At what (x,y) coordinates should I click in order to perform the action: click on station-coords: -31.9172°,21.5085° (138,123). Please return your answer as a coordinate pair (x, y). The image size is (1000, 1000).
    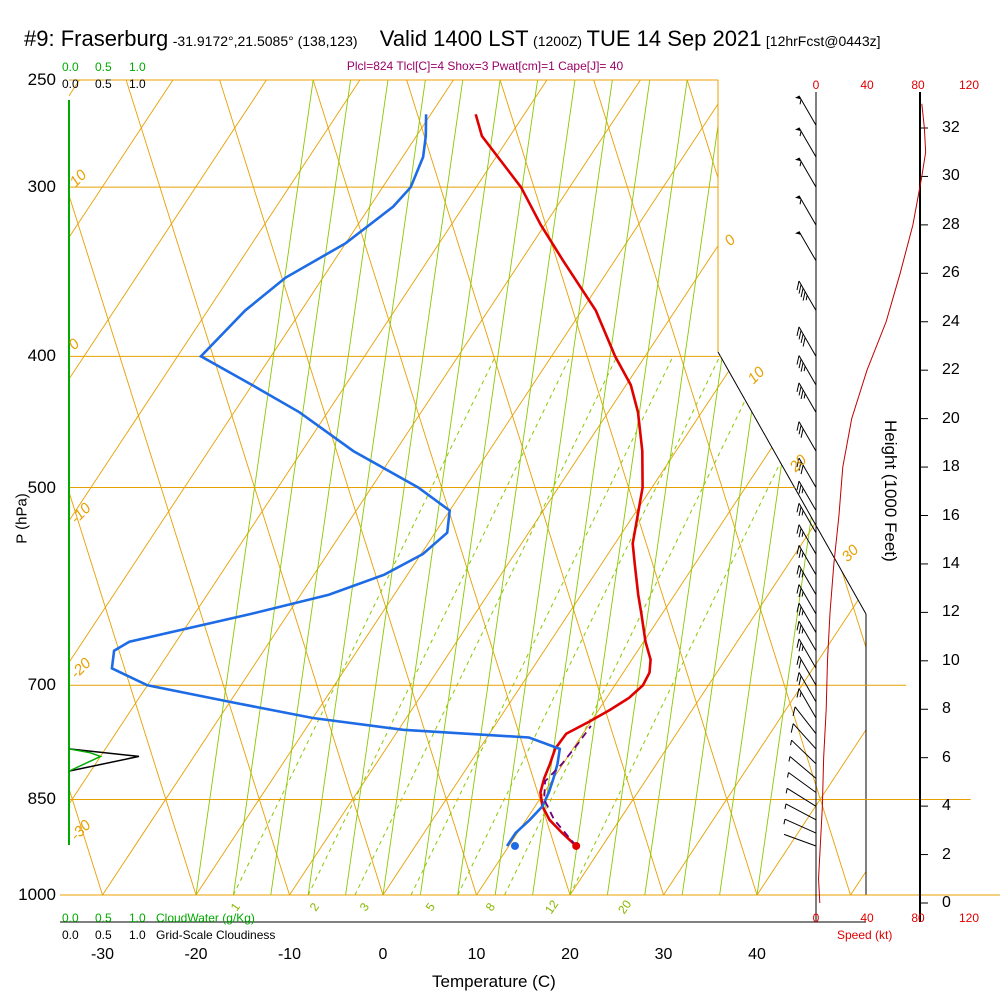
    Looking at the image, I should click on (265, 41).